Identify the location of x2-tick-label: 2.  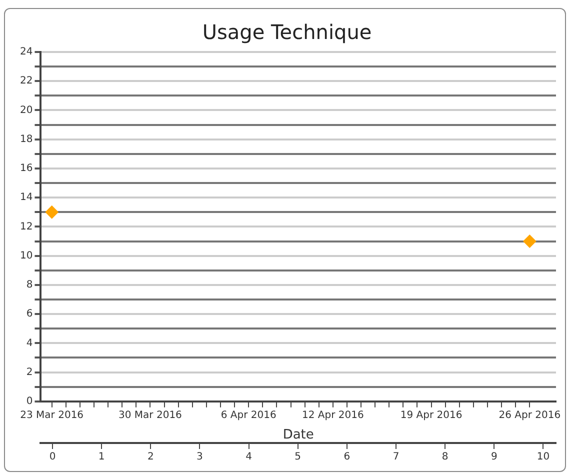
(150, 457).